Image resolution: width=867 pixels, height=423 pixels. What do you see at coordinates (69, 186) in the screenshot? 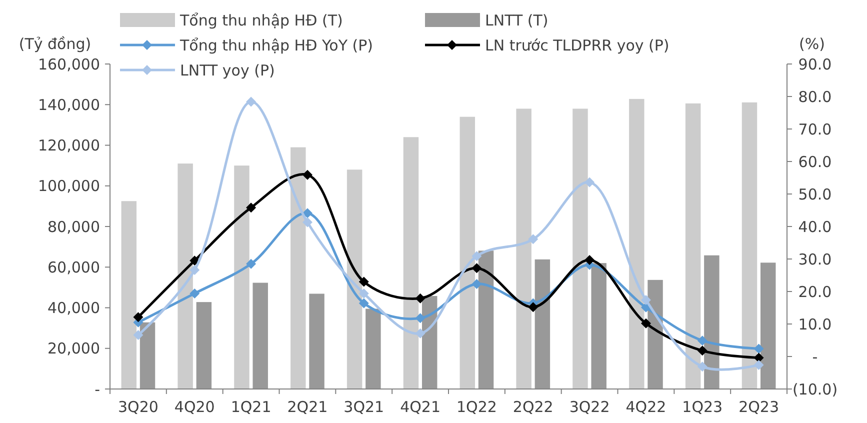
I see `y-tick-label: 100,000` at bounding box center [69, 186].